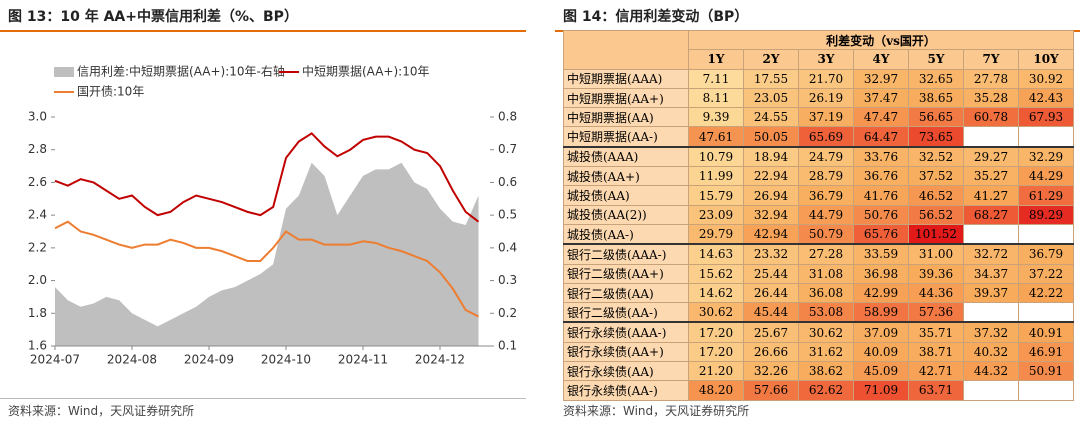 This screenshot has width=1080, height=421. Describe the element at coordinates (826, 137) in the screenshot. I see `value-cell: 65.69` at that location.